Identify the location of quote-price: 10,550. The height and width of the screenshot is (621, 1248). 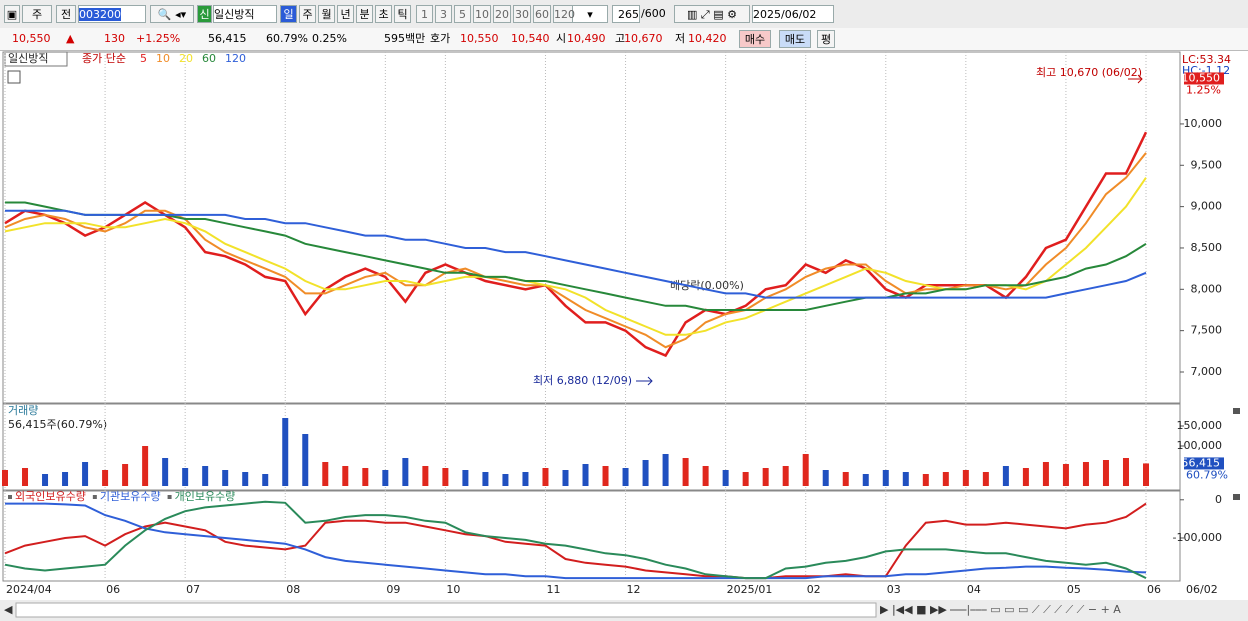
(31, 38).